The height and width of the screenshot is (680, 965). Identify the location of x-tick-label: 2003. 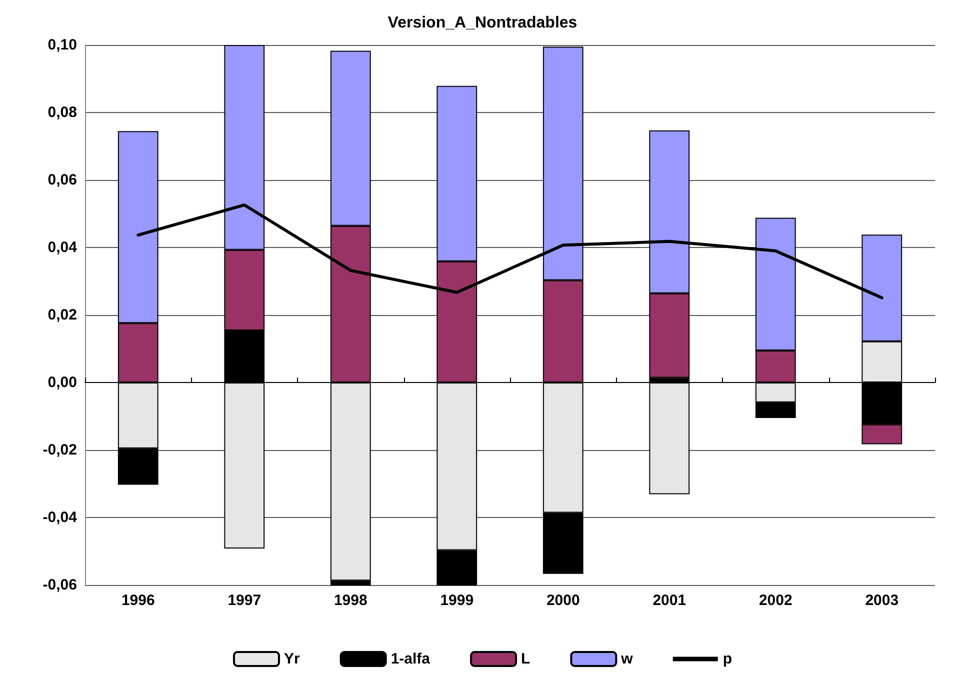
(882, 600).